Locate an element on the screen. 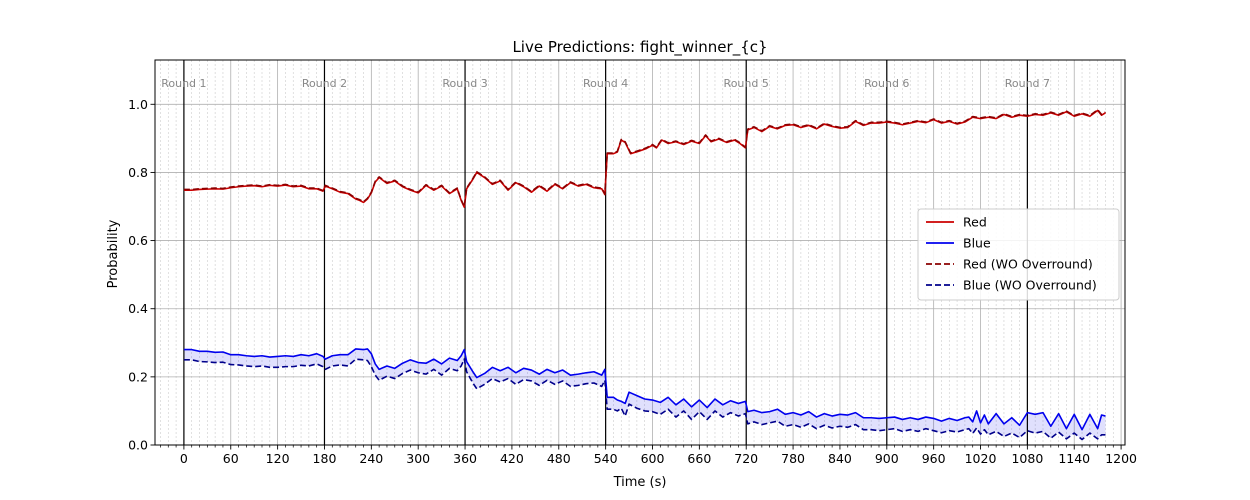 This screenshot has width=1250, height=500. chart-title: Live Predictions: fight_winner_{c} is located at coordinates (639, 47).